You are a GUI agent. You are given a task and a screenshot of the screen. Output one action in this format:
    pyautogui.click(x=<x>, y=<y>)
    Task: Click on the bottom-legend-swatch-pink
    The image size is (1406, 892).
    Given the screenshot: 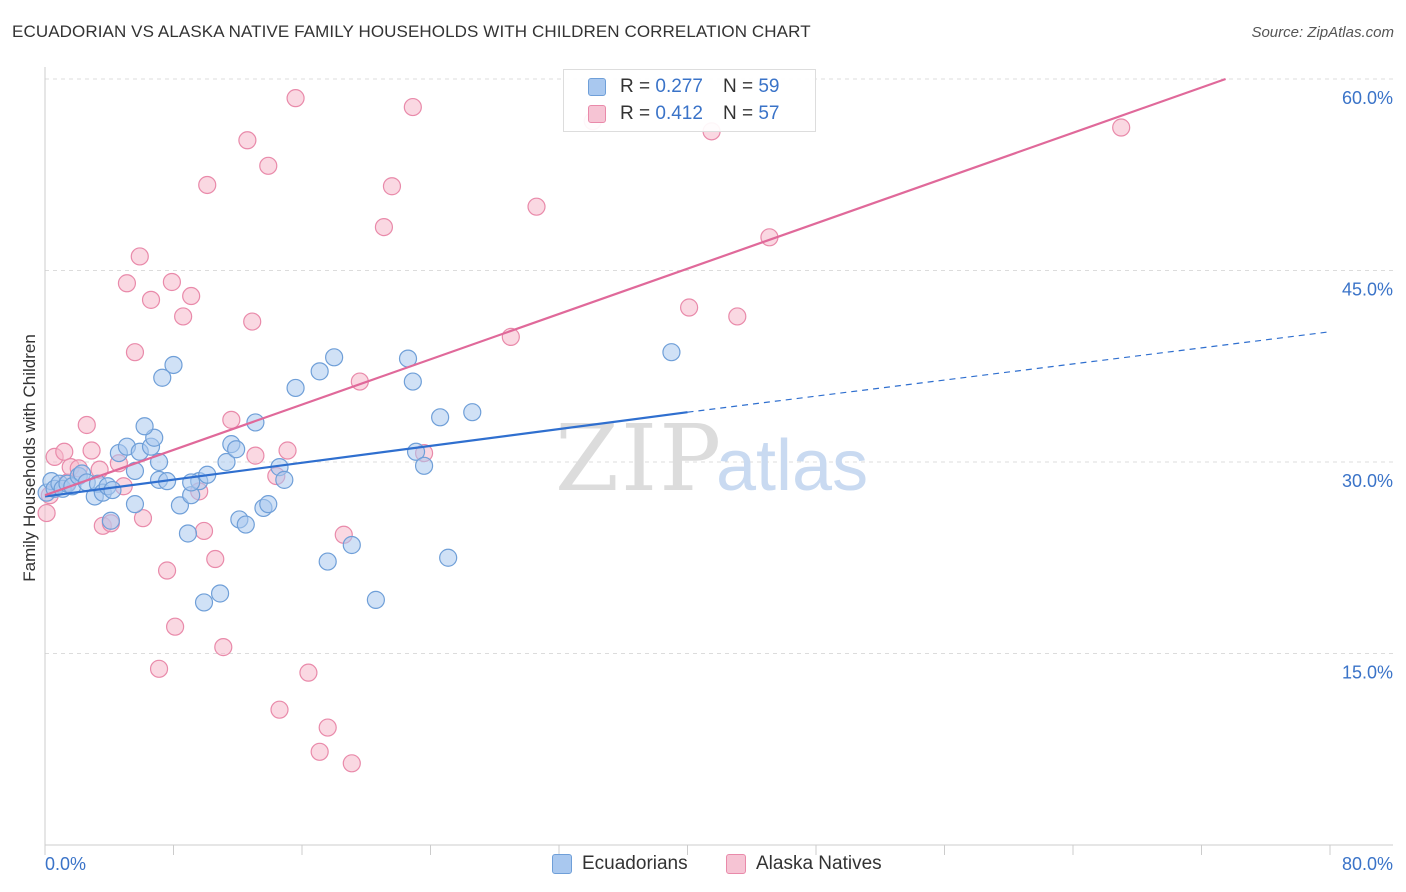 What is the action you would take?
    pyautogui.click(x=736, y=864)
    